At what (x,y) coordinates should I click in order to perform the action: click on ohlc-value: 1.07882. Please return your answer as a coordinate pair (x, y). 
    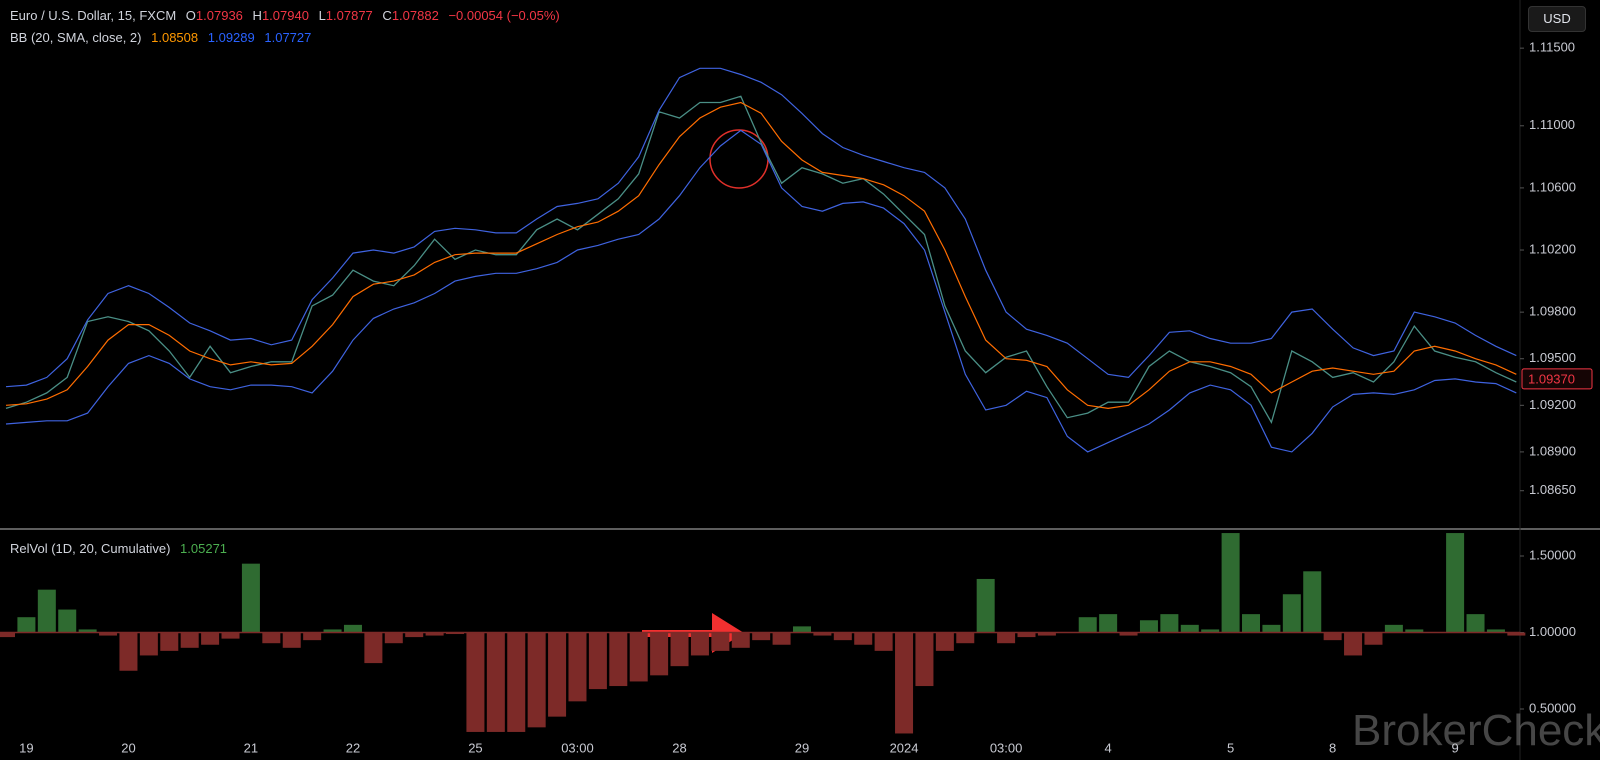
    Looking at the image, I should click on (415, 15).